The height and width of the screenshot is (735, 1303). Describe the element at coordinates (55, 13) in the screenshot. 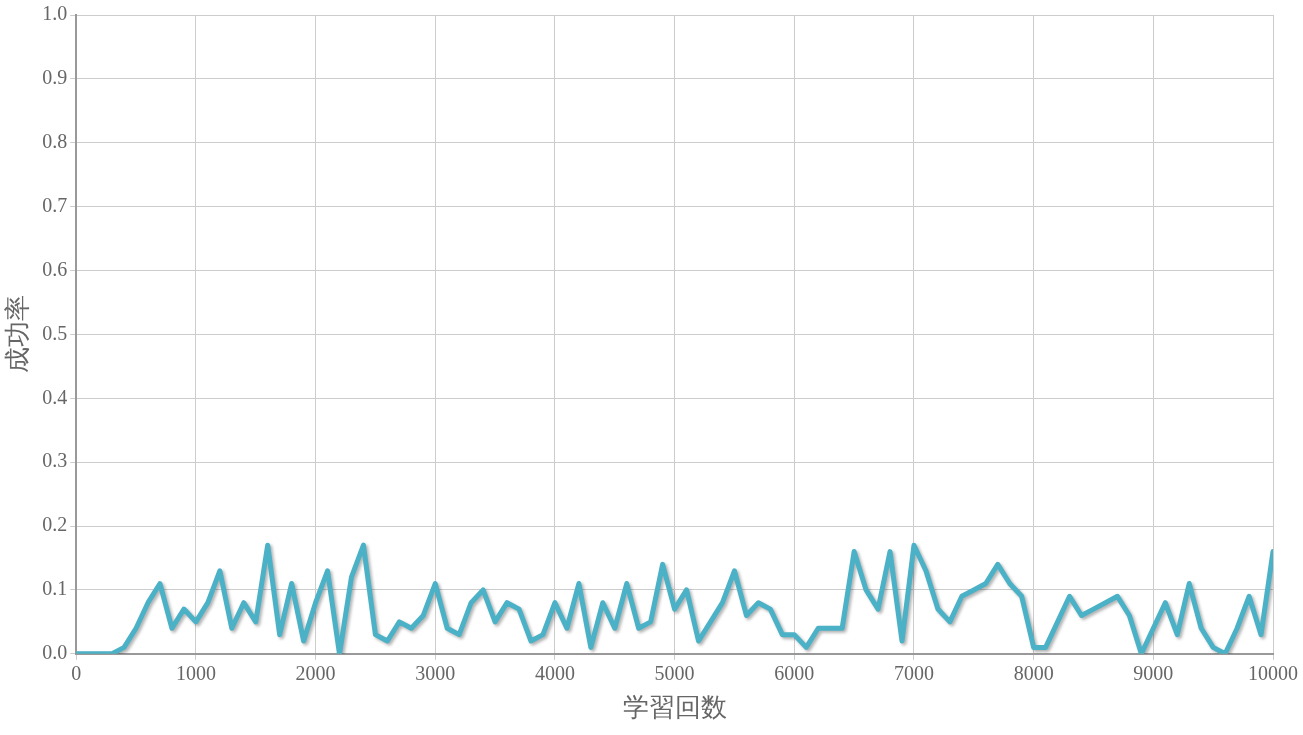

I see `y-tick-label: 1.0` at that location.